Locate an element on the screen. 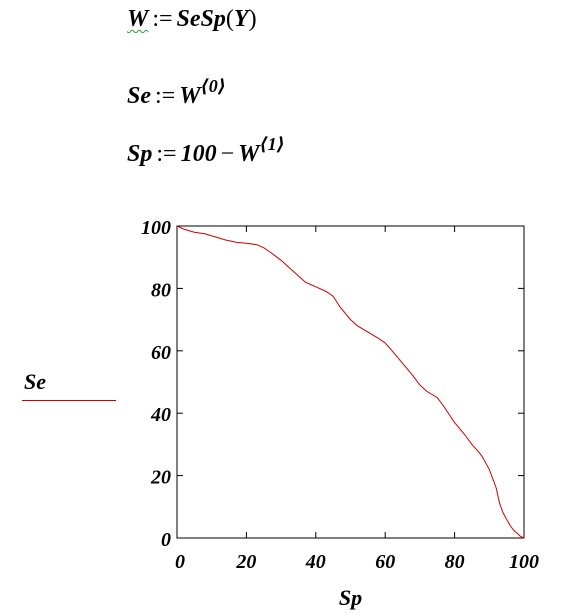  equation-se: Se:= W⟨0⟩ is located at coordinates (176, 93).